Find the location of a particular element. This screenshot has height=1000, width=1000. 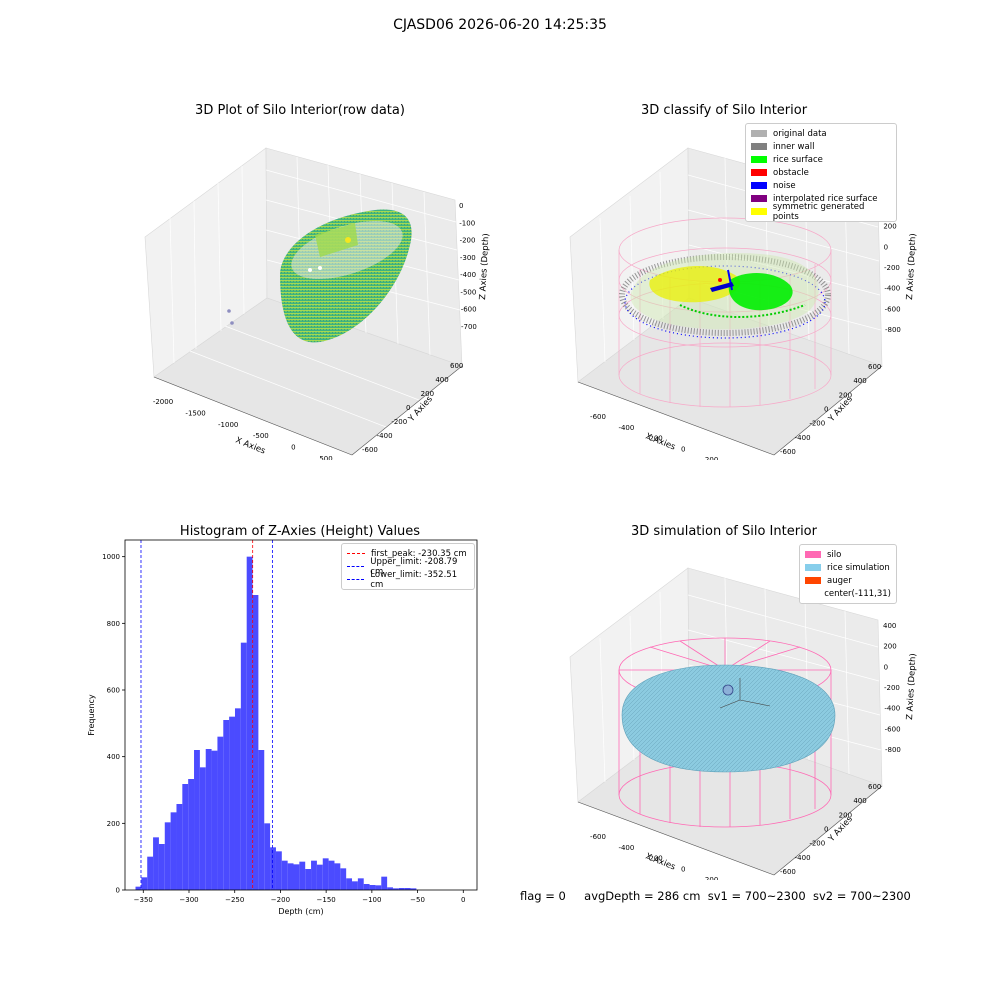

histogram-x-tick-label: −300 is located at coordinates (188, 900).